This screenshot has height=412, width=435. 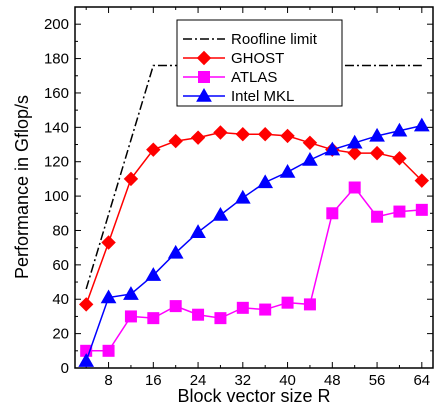 I want to click on legend: Roofline limit GHOST ATLAS Intel MKL, so click(x=259, y=63).